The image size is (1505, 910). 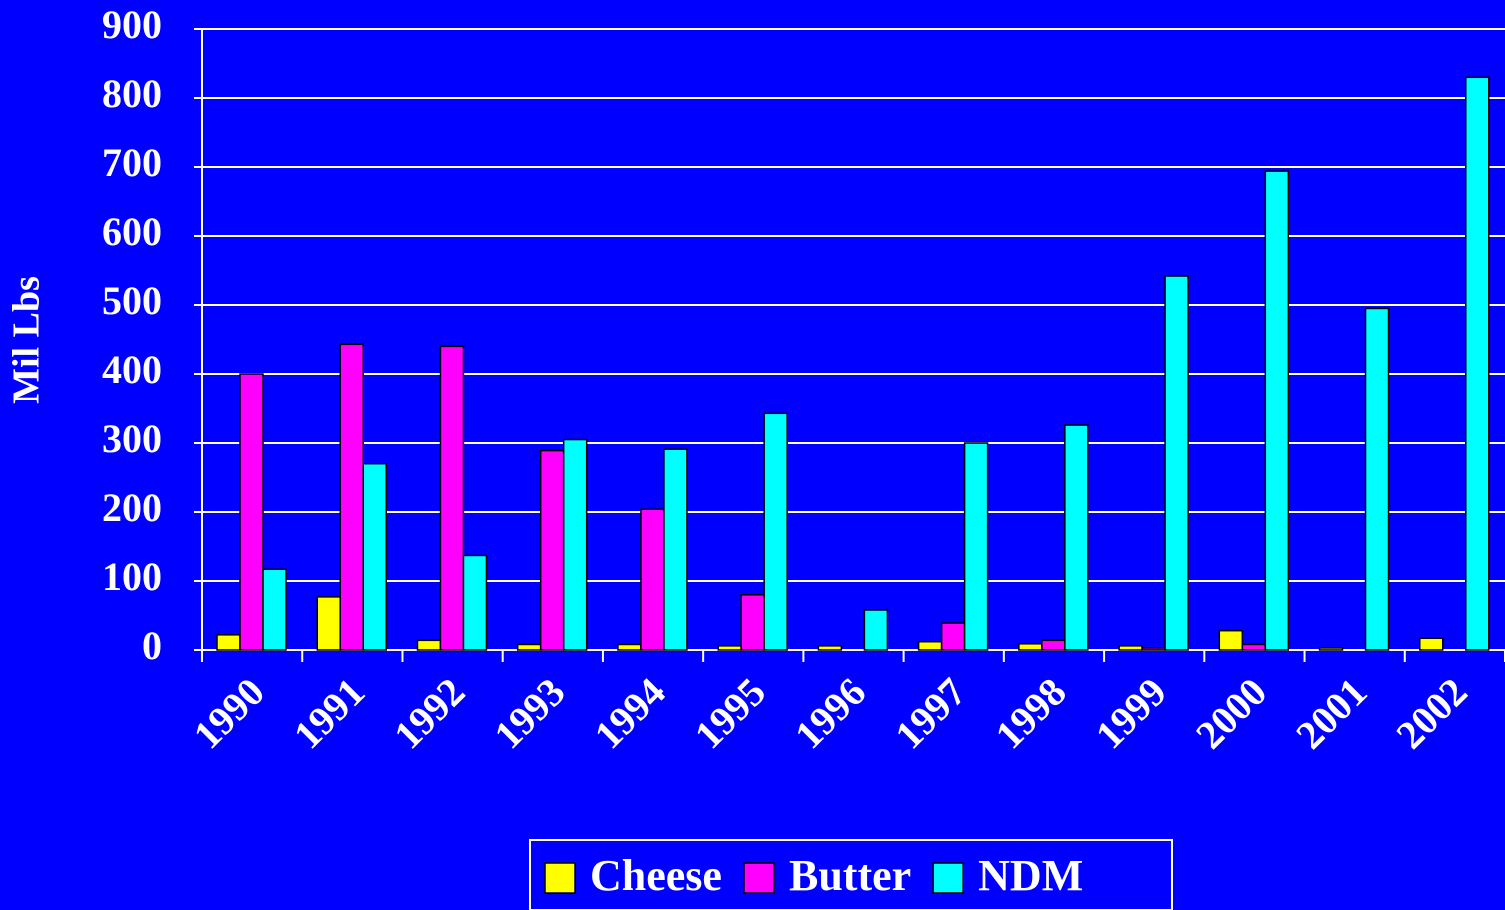 I want to click on y-tick-label: 400, so click(x=132, y=369).